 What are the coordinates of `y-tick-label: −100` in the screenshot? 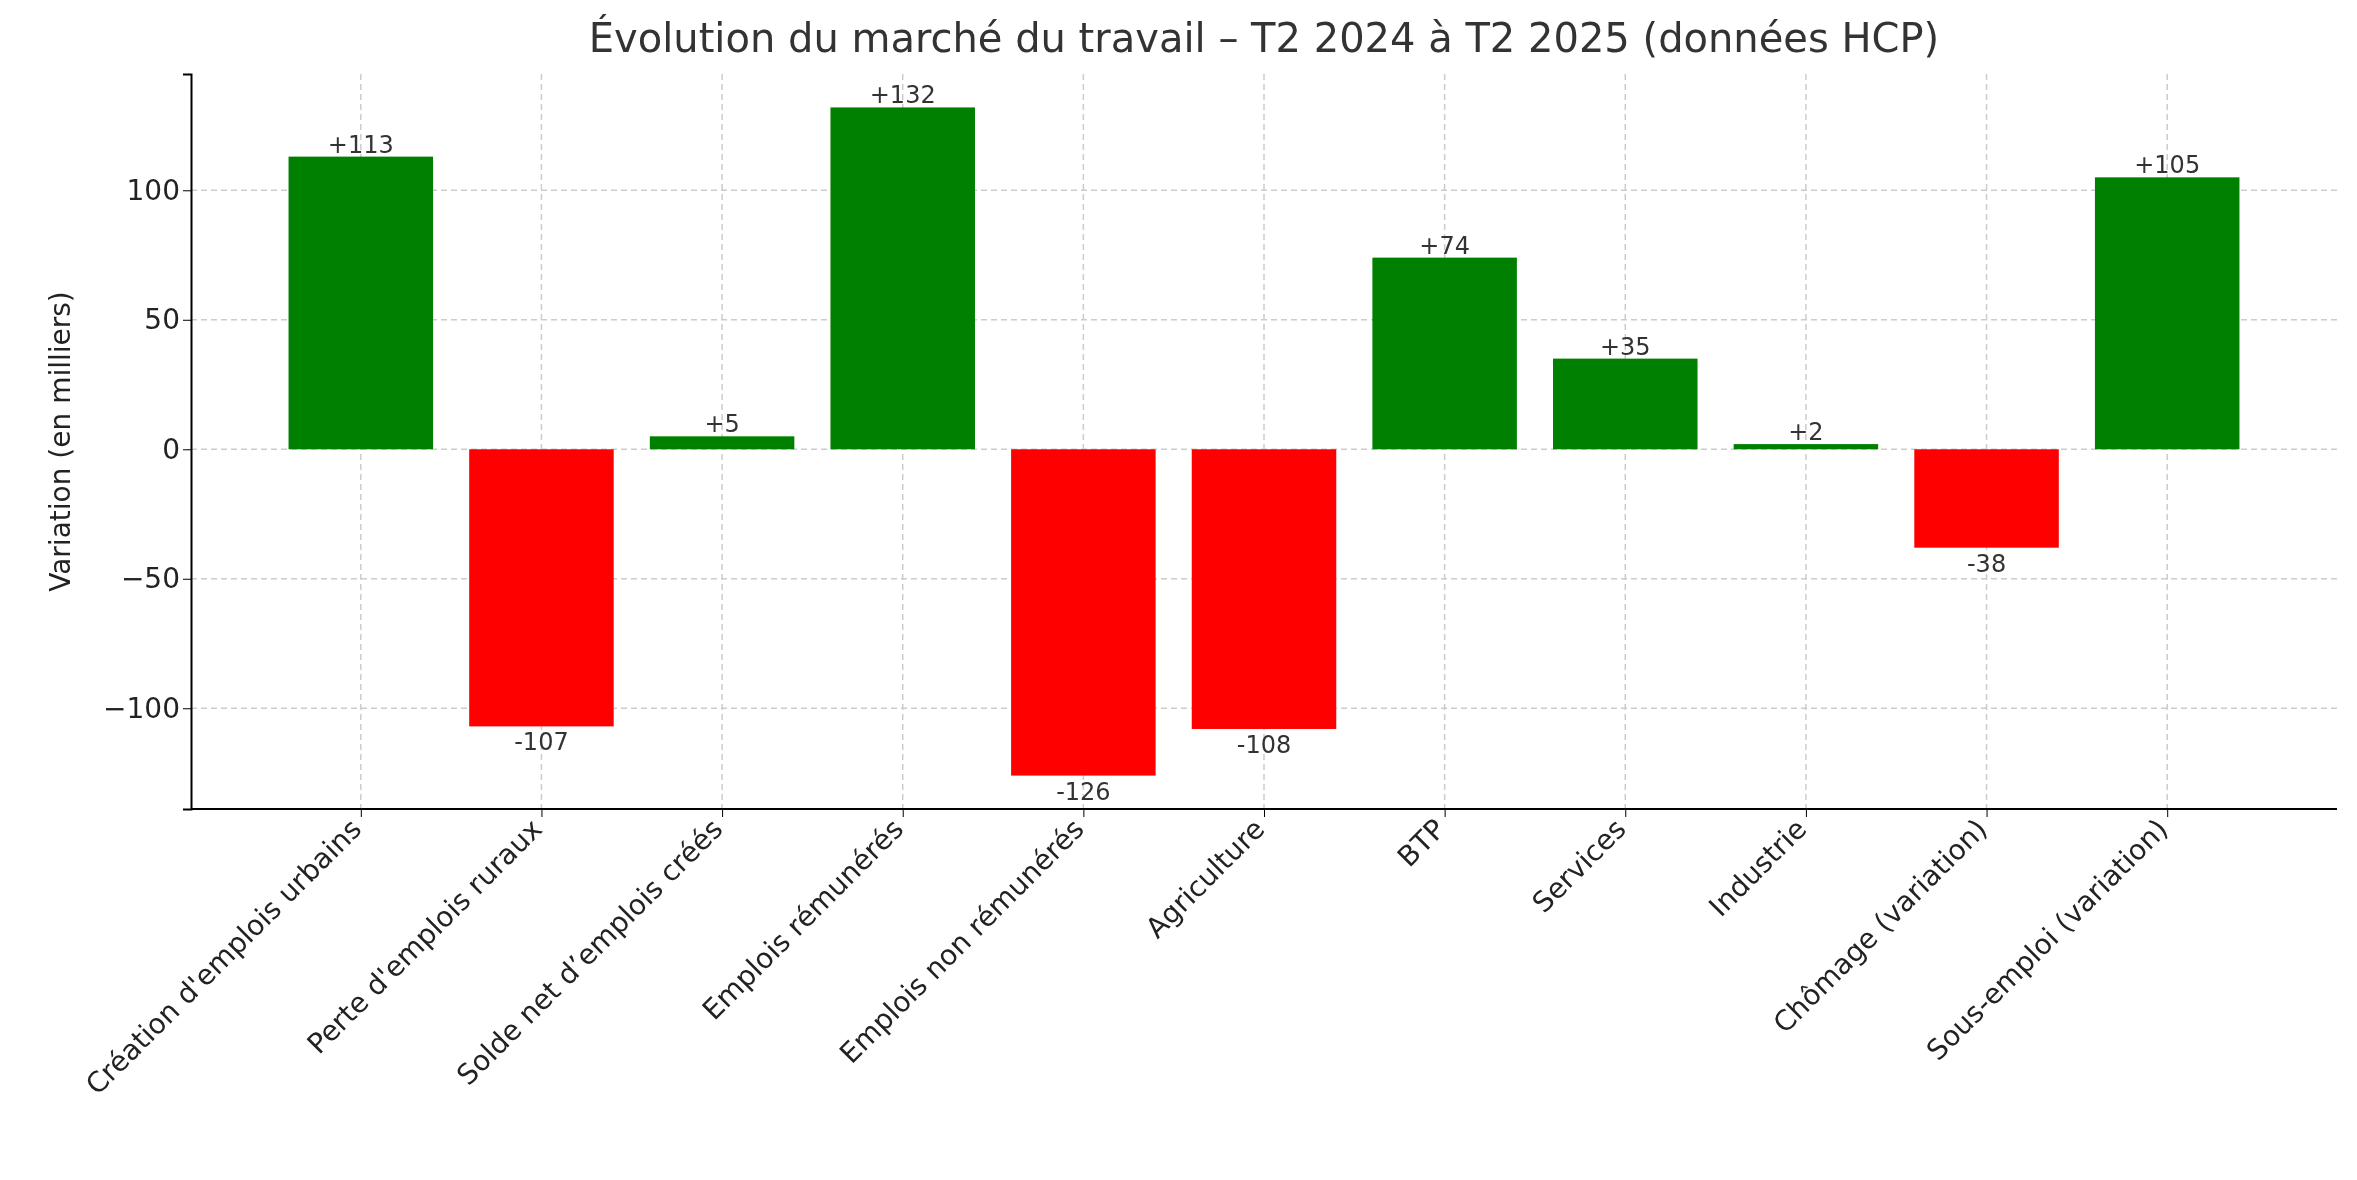 It's located at (141, 708).